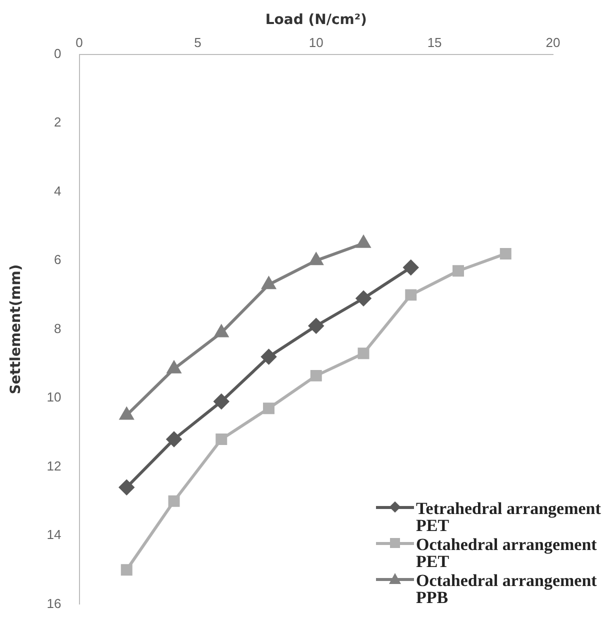  Describe the element at coordinates (54, 397) in the screenshot. I see `y-tick-label: 10` at that location.